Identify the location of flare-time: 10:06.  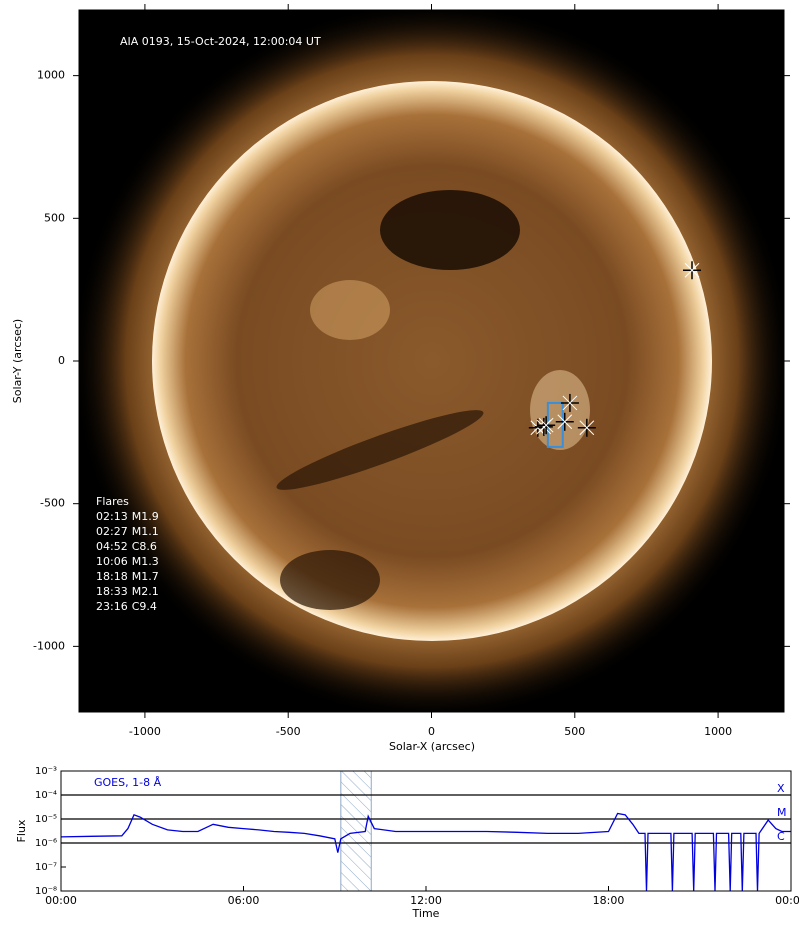
(112, 561).